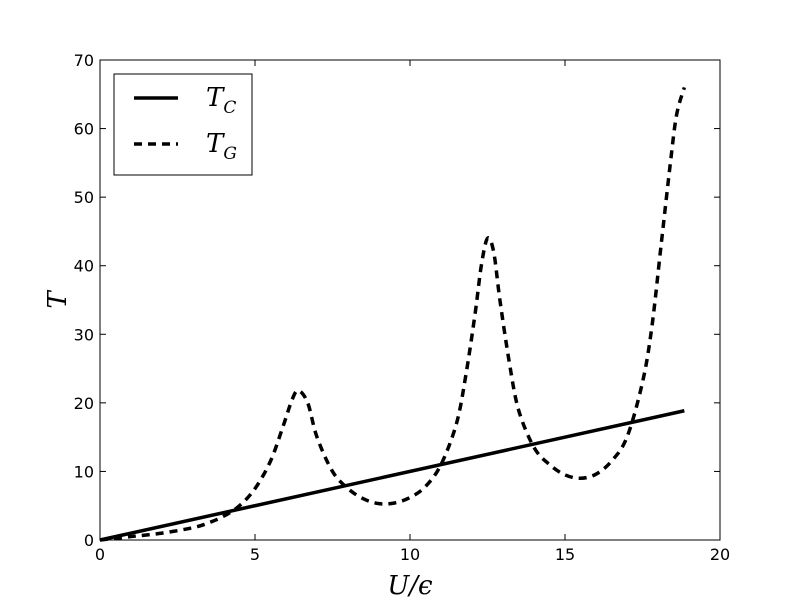 This screenshot has width=800, height=600. What do you see at coordinates (84, 266) in the screenshot?
I see `y-tick-label: 40` at bounding box center [84, 266].